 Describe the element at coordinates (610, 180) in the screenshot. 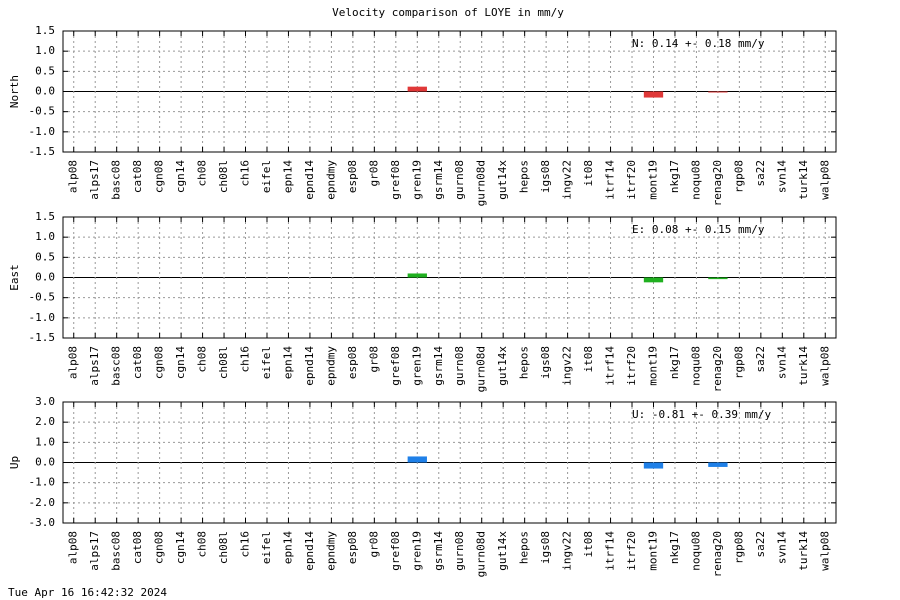

I see `x-tick-label: itrf14` at that location.